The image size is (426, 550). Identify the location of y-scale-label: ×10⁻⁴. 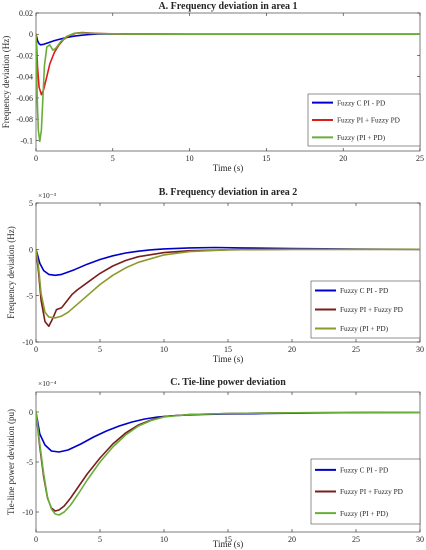
(47, 383).